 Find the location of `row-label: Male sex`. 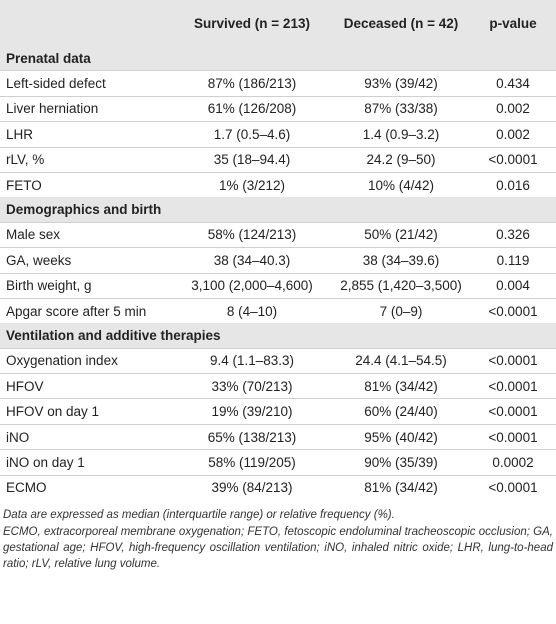

row-label: Male sex is located at coordinates (86, 234).